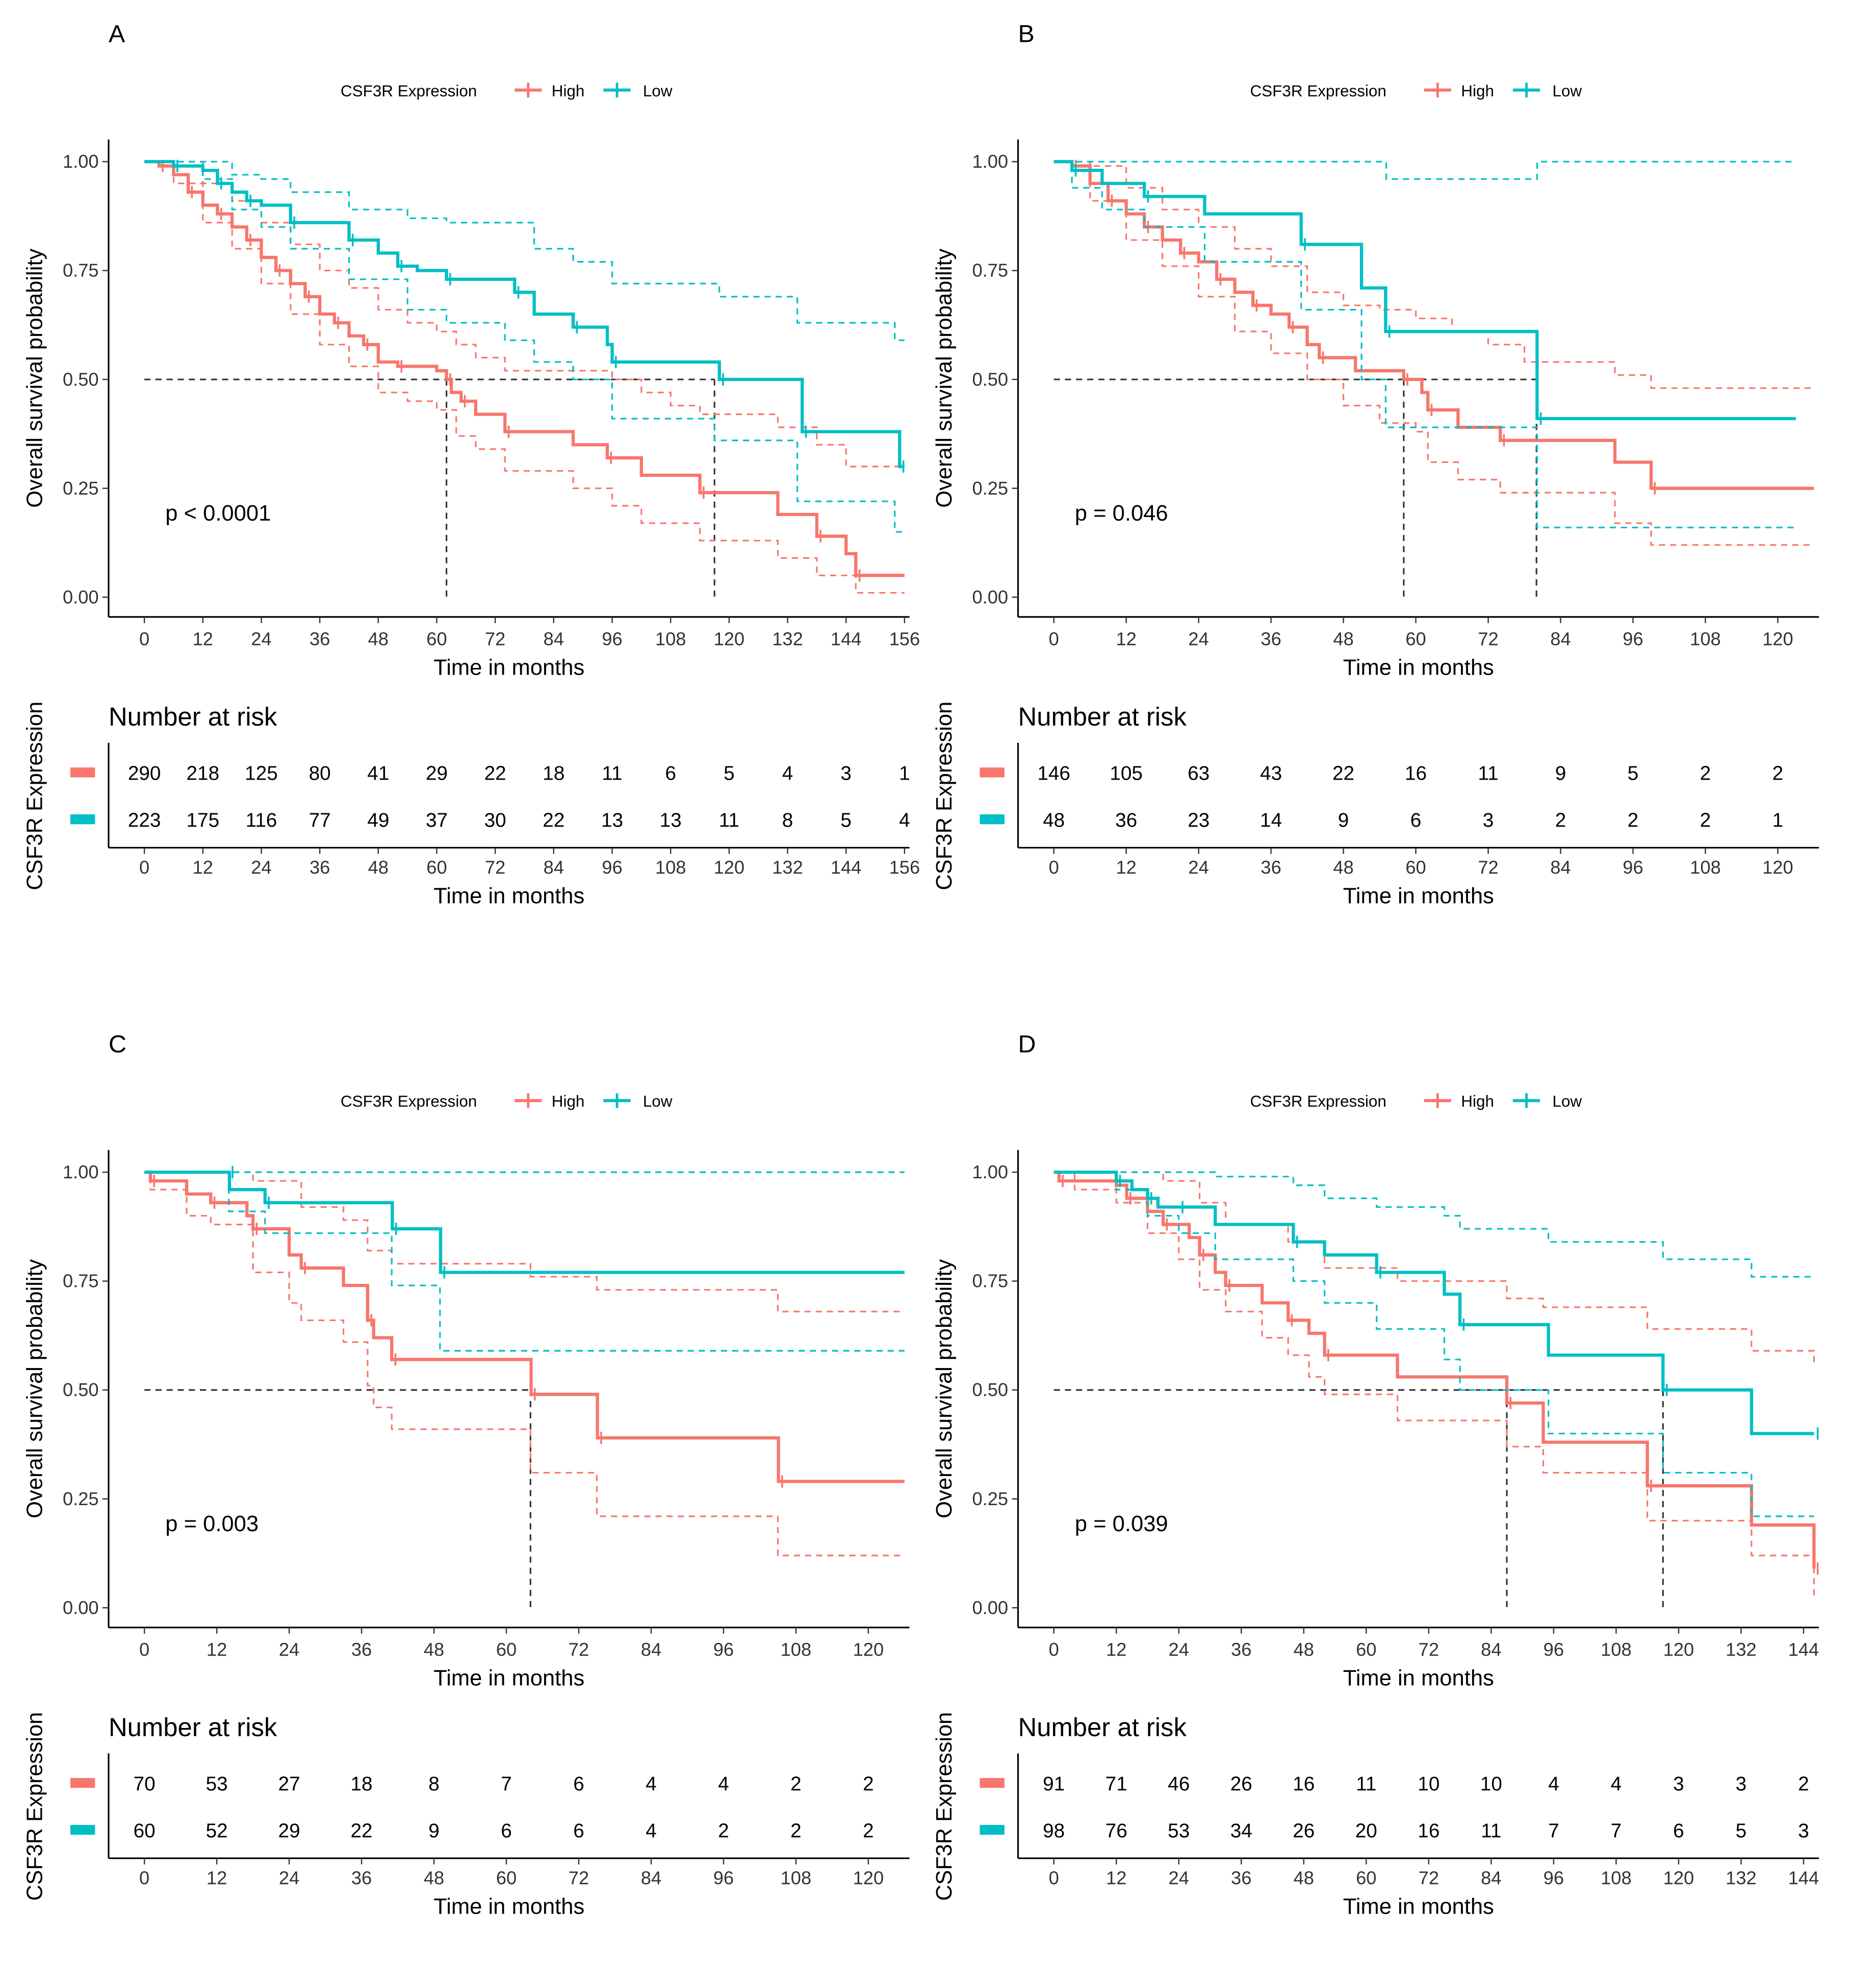 Image resolution: width=1851 pixels, height=1988 pixels. I want to click on x-tick-label: 48, so click(434, 1649).